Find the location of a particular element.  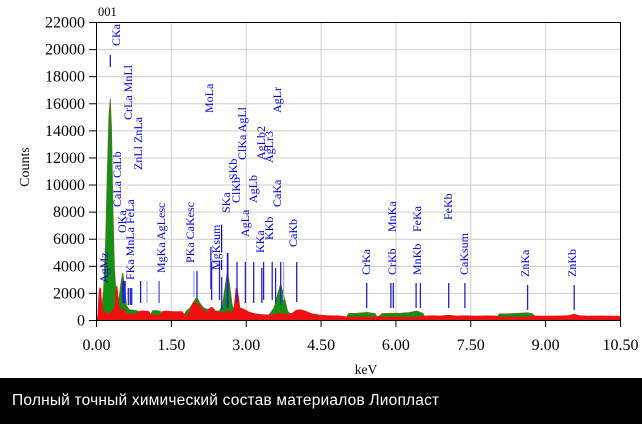

y-axis-tick-label: 8000 is located at coordinates (69, 212).